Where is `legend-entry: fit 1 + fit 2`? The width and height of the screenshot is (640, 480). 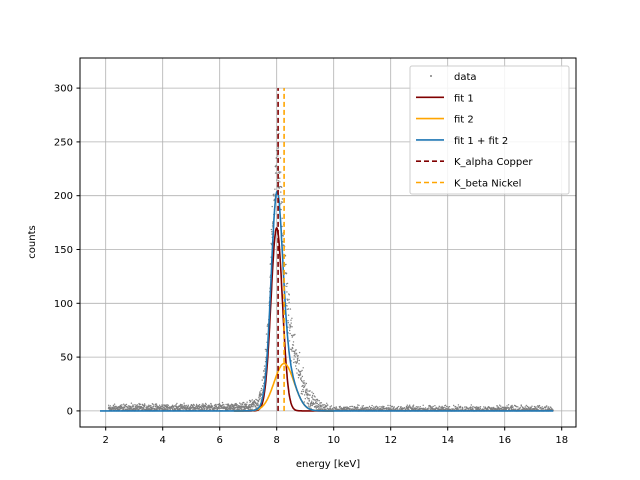 legend-entry: fit 1 + fit 2 is located at coordinates (462, 141).